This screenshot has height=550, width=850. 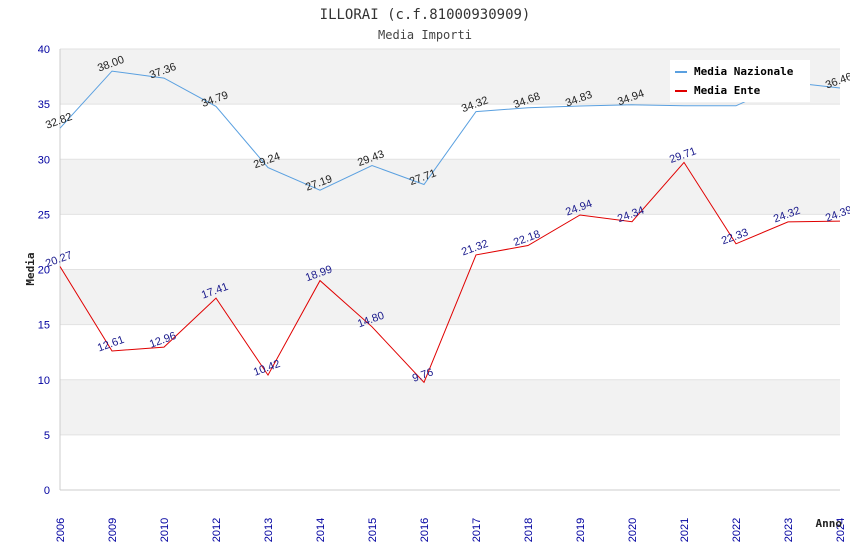 I want to click on chart-title: ILLORAI (c.f.81000930909), so click(x=425, y=15).